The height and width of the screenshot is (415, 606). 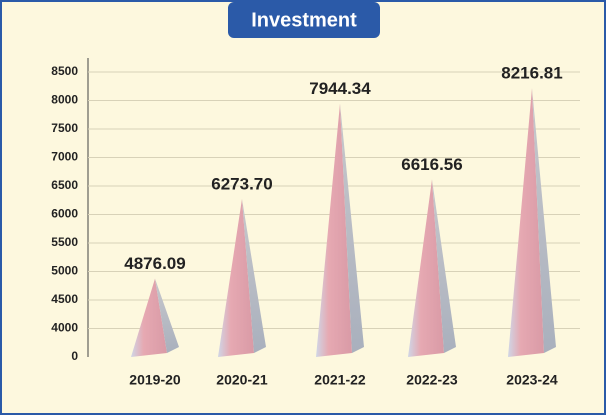 I want to click on y-tick-label: 7500, so click(x=64, y=128).